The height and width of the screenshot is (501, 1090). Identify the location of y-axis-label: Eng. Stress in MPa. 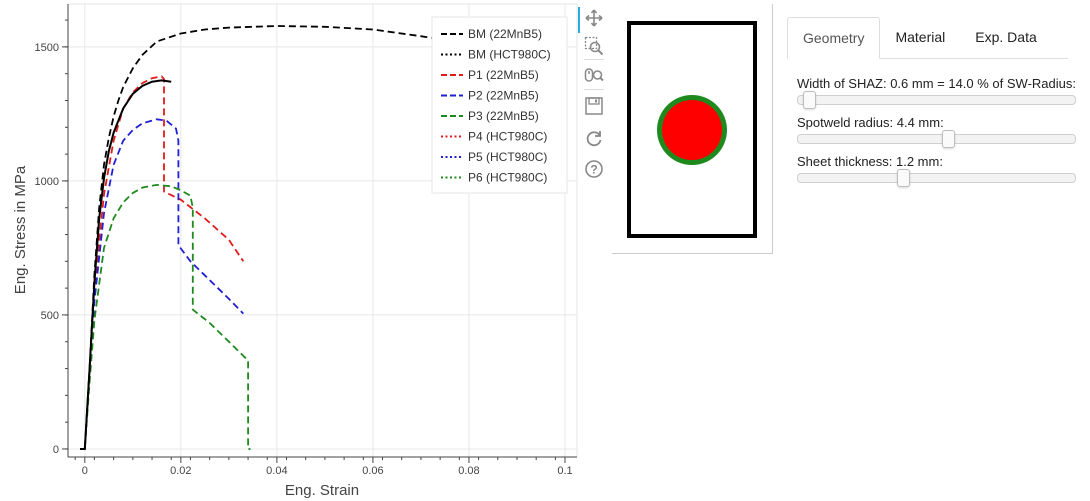
(20, 229).